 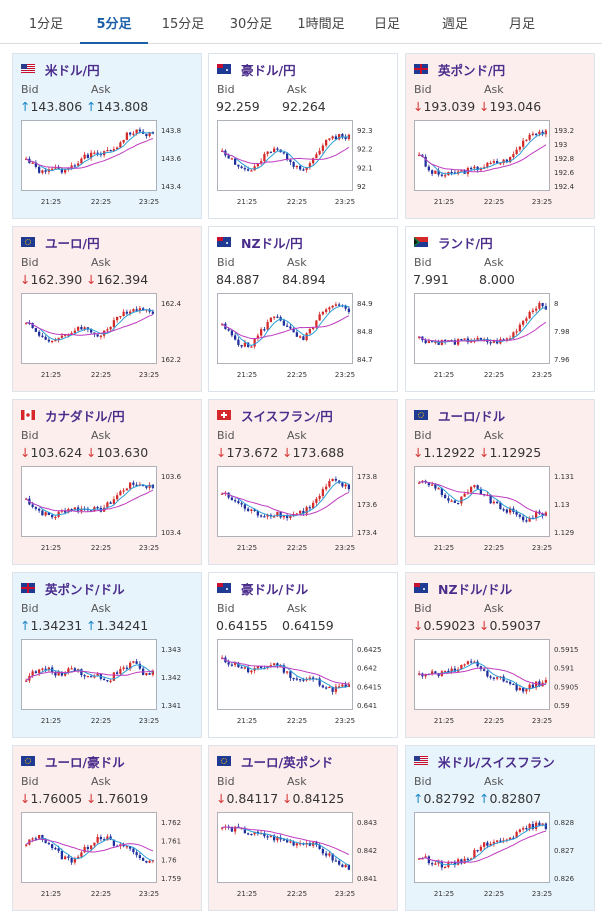 What do you see at coordinates (251, 24) in the screenshot?
I see `tab-30min: 30分足` at bounding box center [251, 24].